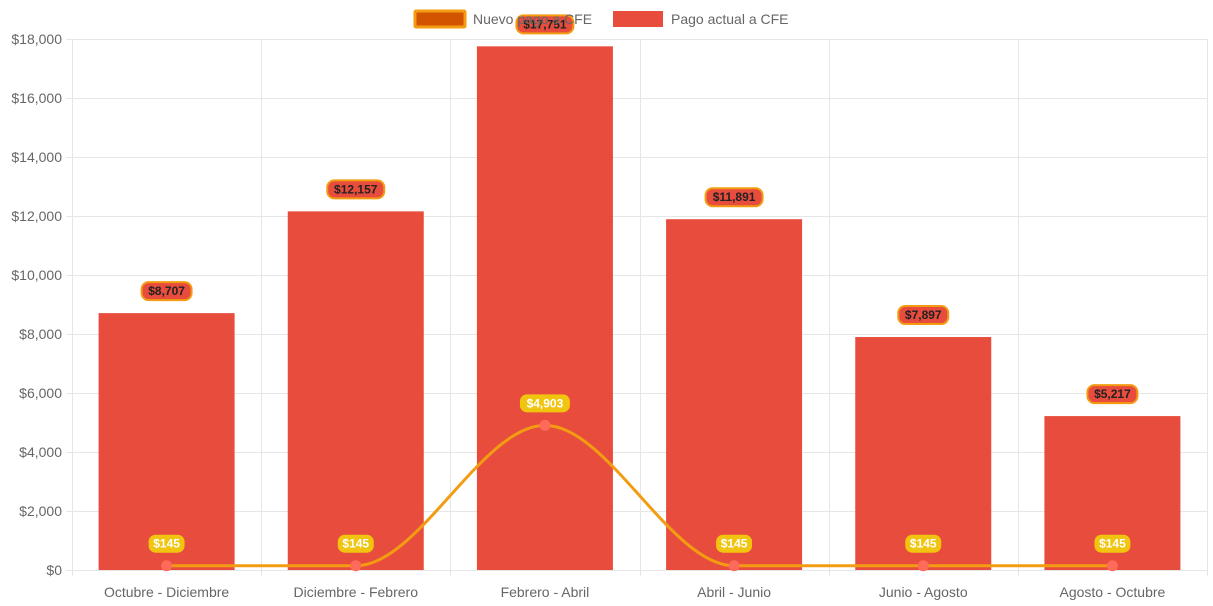  I want to click on bar-data-label: $12,157, so click(356, 189).